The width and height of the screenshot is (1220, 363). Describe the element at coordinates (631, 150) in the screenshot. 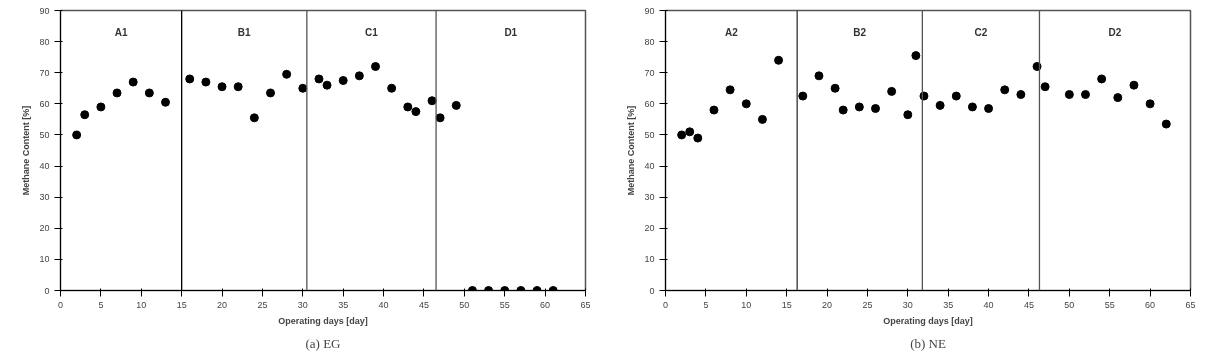

I see `y-axis-title: Methane Content [%]` at that location.